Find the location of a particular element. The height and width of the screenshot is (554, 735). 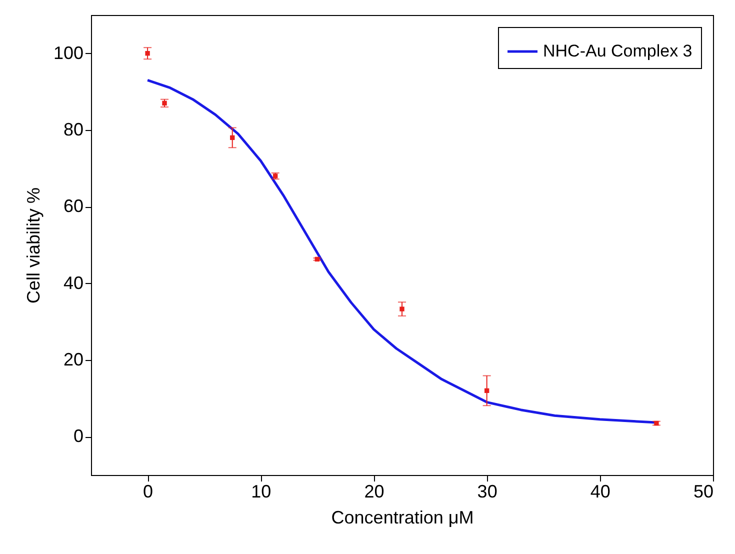

y-tick-label: 20 is located at coordinates (73, 360).